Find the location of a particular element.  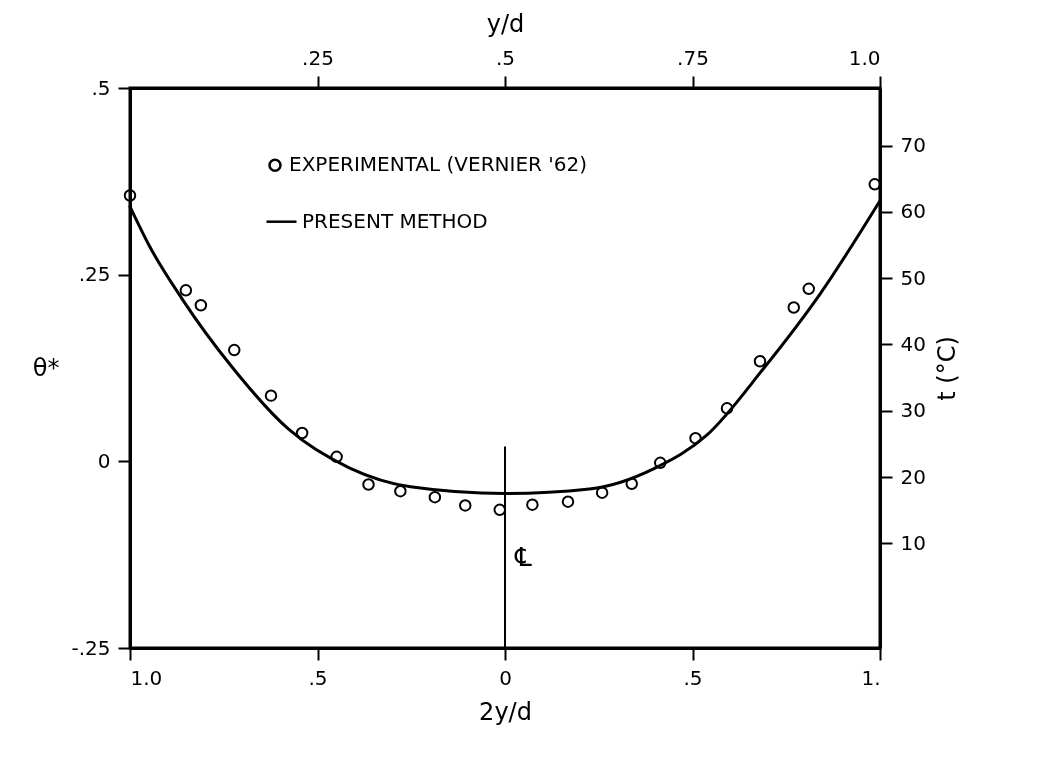

x-axis-title: 2y/d is located at coordinates (505, 711).